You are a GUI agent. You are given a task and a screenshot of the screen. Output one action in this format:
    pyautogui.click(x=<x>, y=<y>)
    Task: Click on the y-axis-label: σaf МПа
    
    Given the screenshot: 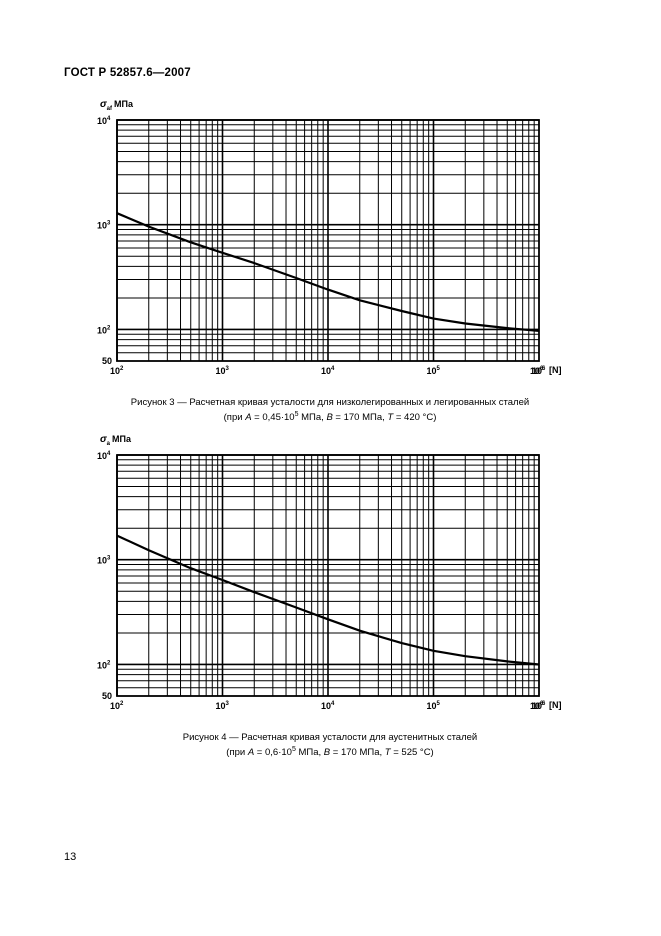 What is the action you would take?
    pyautogui.click(x=117, y=105)
    